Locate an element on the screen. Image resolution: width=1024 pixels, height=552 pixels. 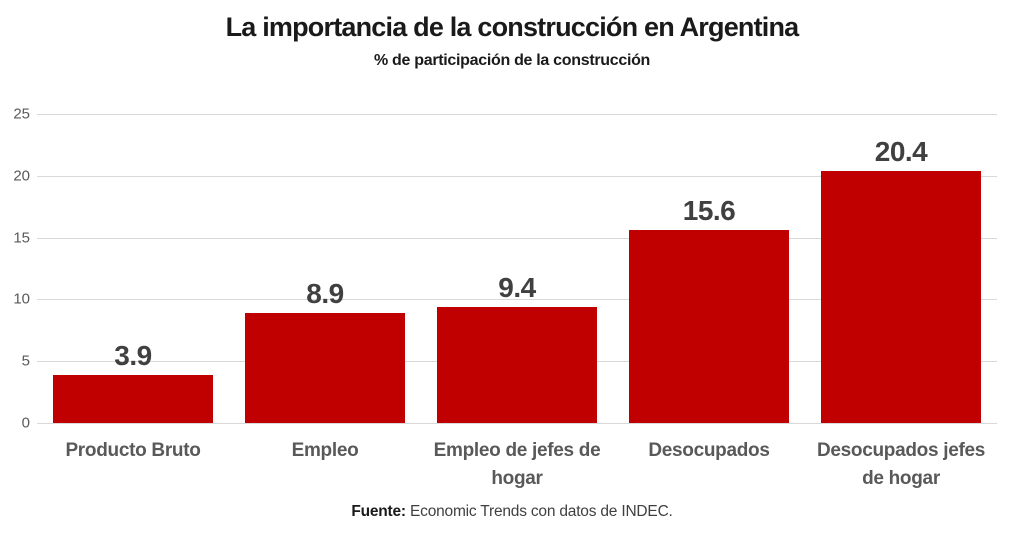
y-tick-label: 10 is located at coordinates (21, 299).